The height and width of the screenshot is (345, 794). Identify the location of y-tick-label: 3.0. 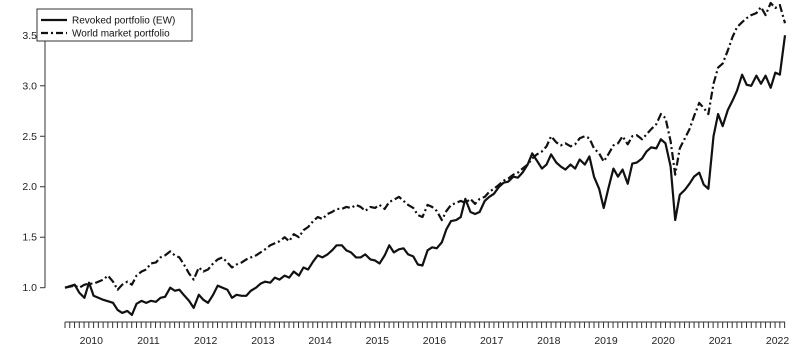
(29, 86).